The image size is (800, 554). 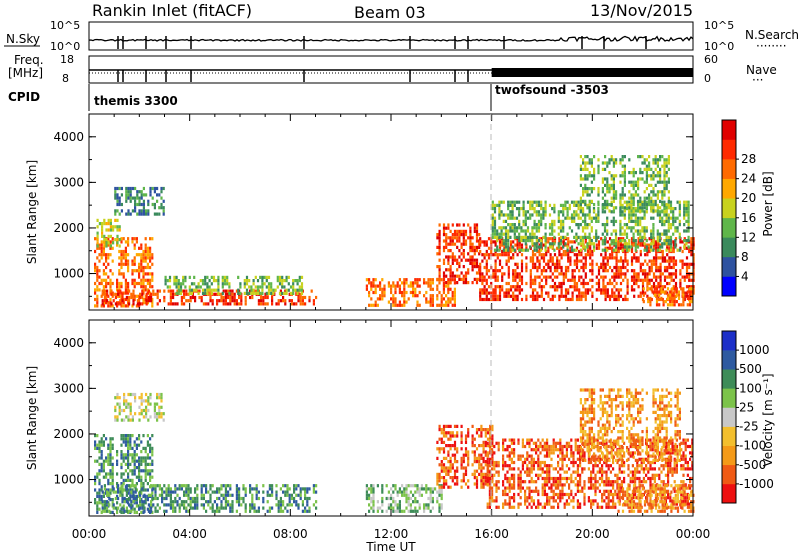 I want to click on cpid-mode-2: twofsound -3503, so click(x=552, y=90).